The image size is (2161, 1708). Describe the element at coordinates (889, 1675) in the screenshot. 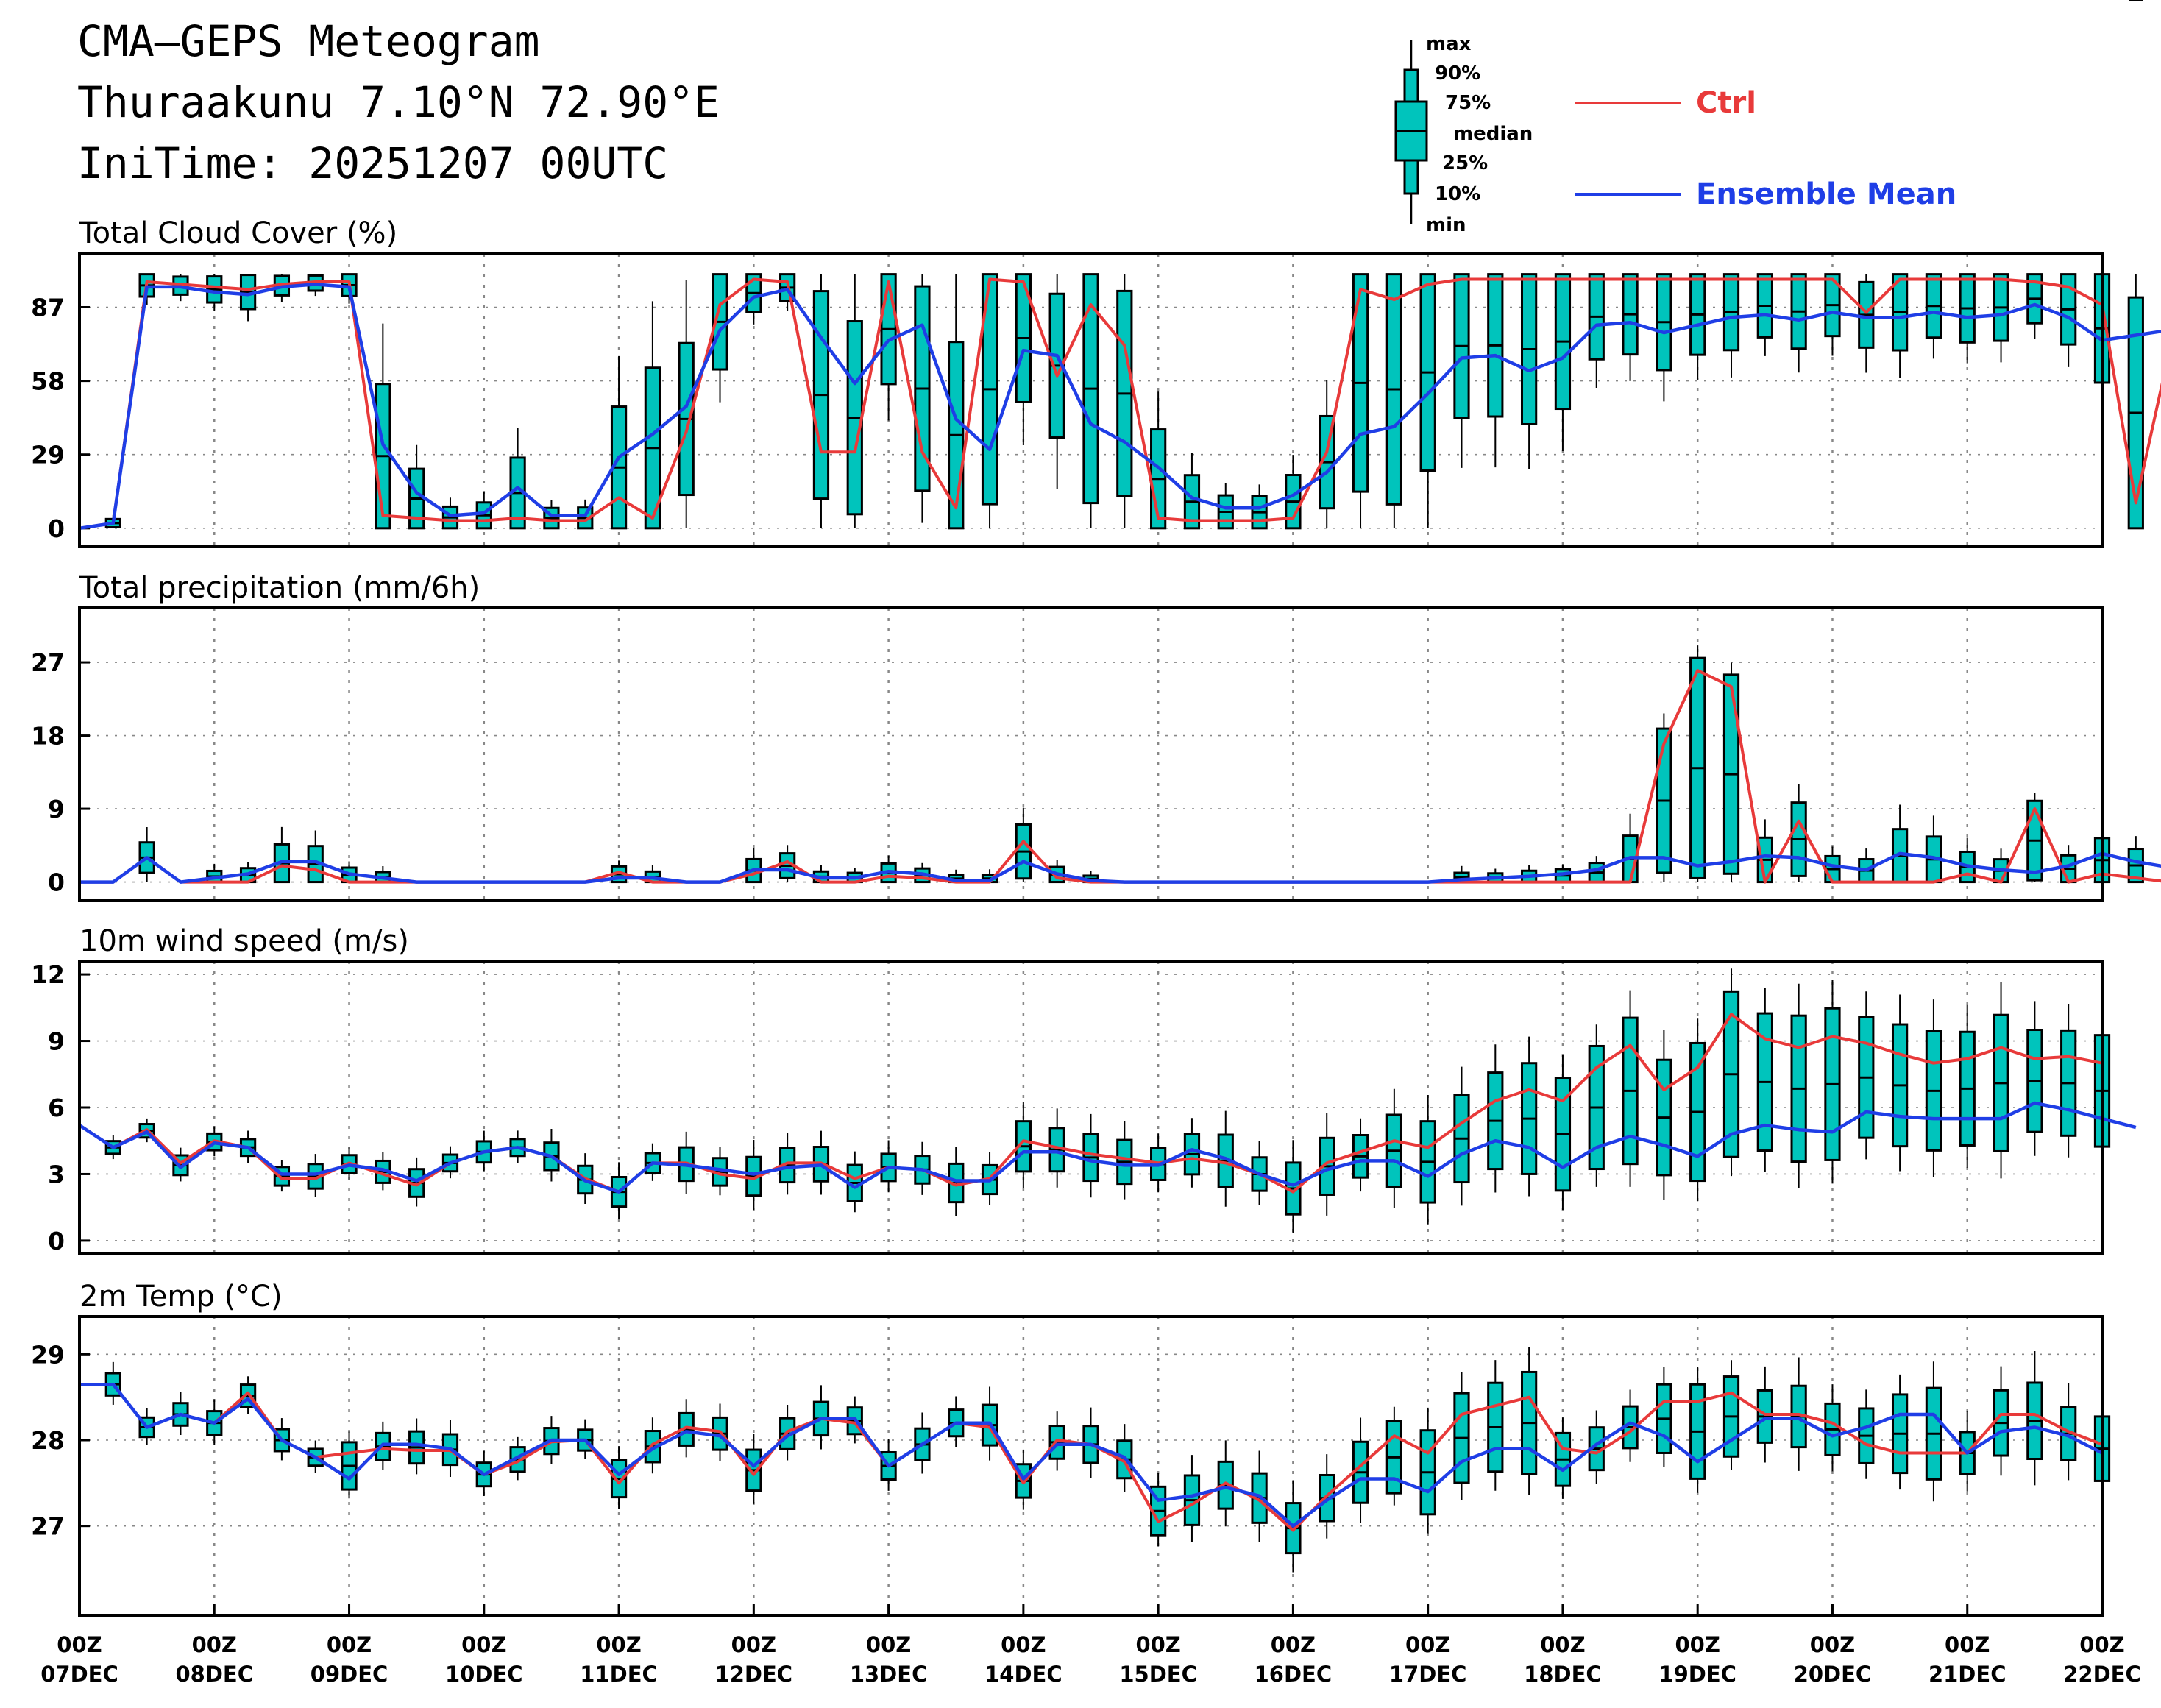

I see `x-tick-date: 13DEC` at that location.